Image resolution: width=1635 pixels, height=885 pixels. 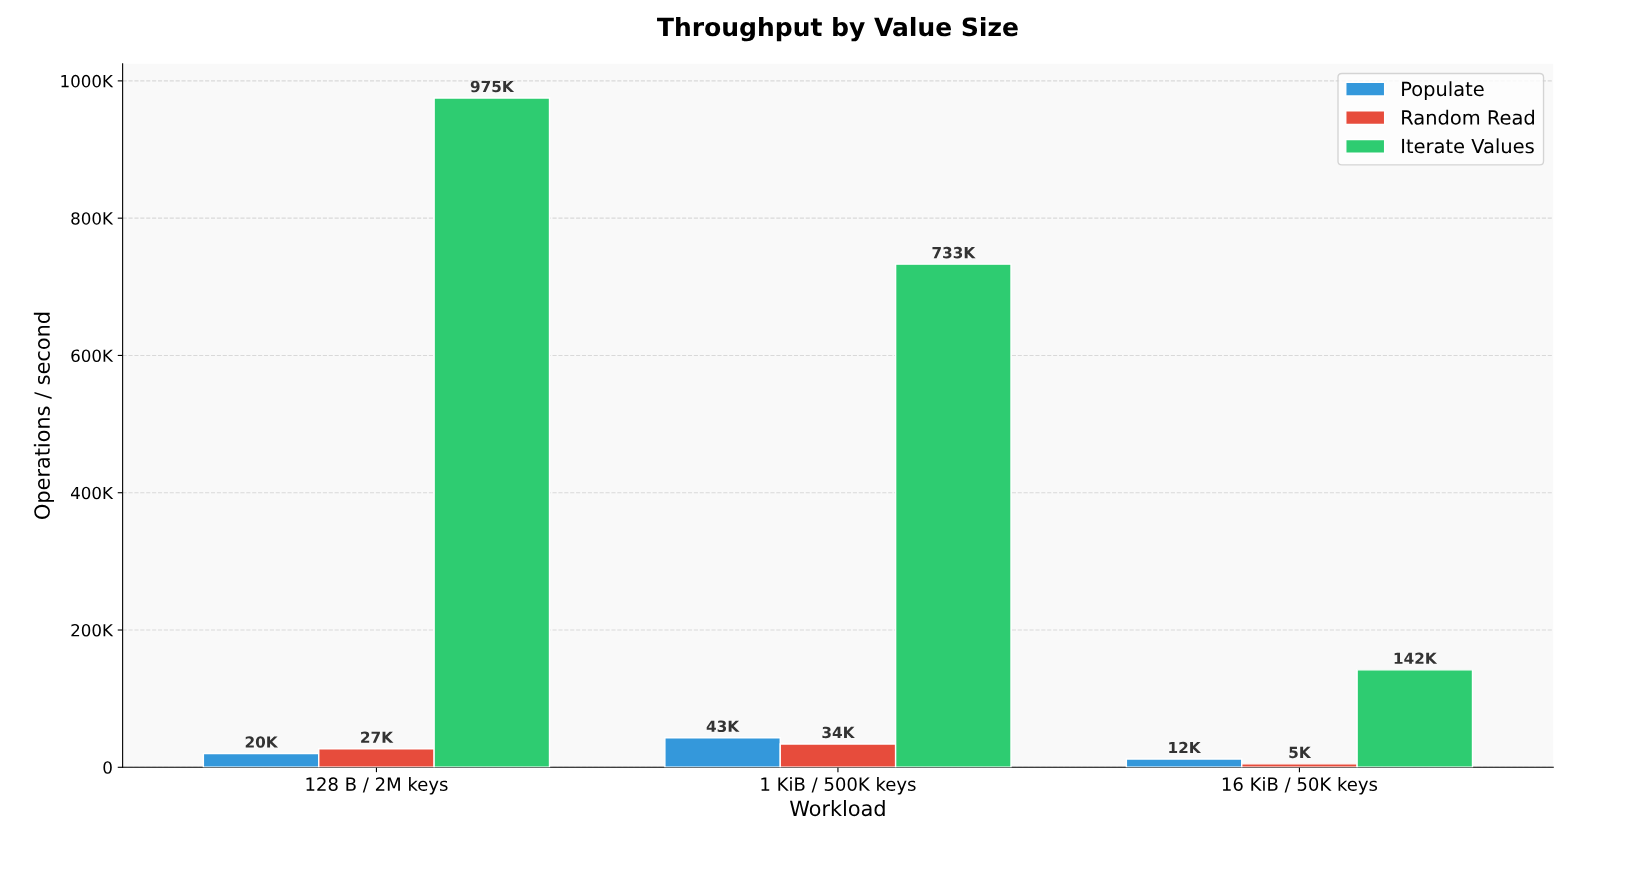 I want to click on x-tick-label: 1 KiB / 500K keys, so click(x=838, y=786).